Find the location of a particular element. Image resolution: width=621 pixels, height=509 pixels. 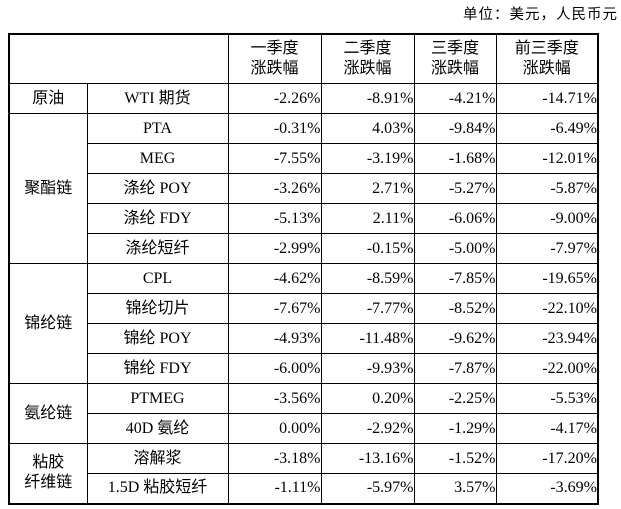

product-cell: 1.5D 粘胶短纤 is located at coordinates (157, 488).